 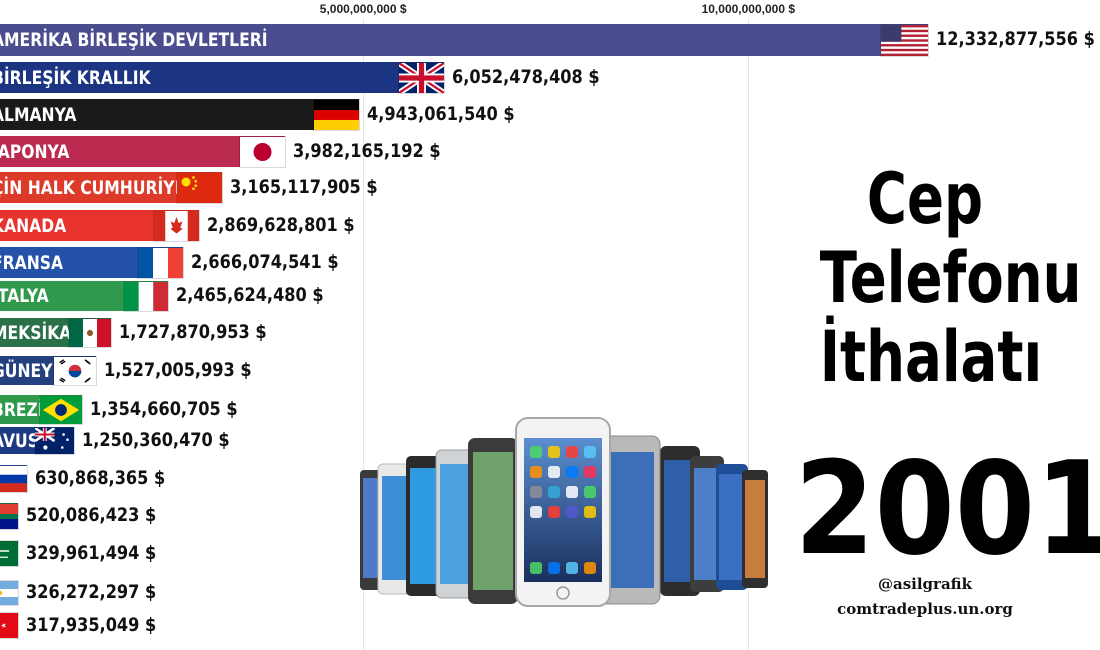 What do you see at coordinates (925, 609) in the screenshot?
I see `data-source: comtradeplus.un.org` at bounding box center [925, 609].